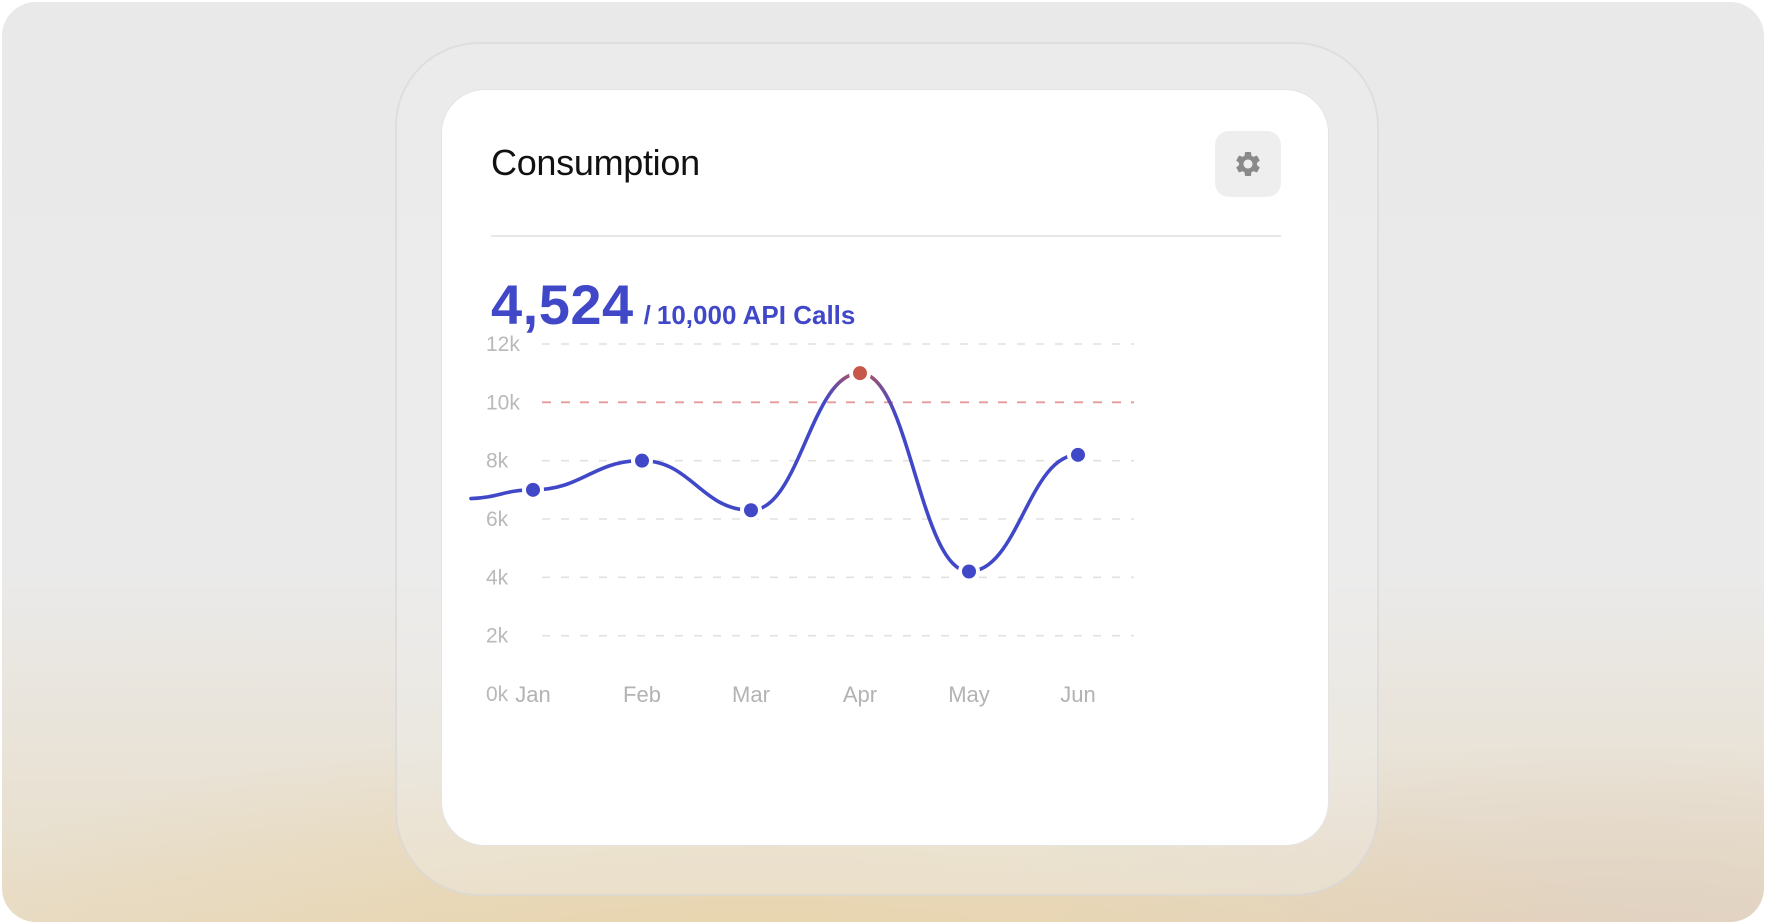 Image resolution: width=1768 pixels, height=924 pixels. What do you see at coordinates (886, 236) in the screenshot?
I see `header-divider` at bounding box center [886, 236].